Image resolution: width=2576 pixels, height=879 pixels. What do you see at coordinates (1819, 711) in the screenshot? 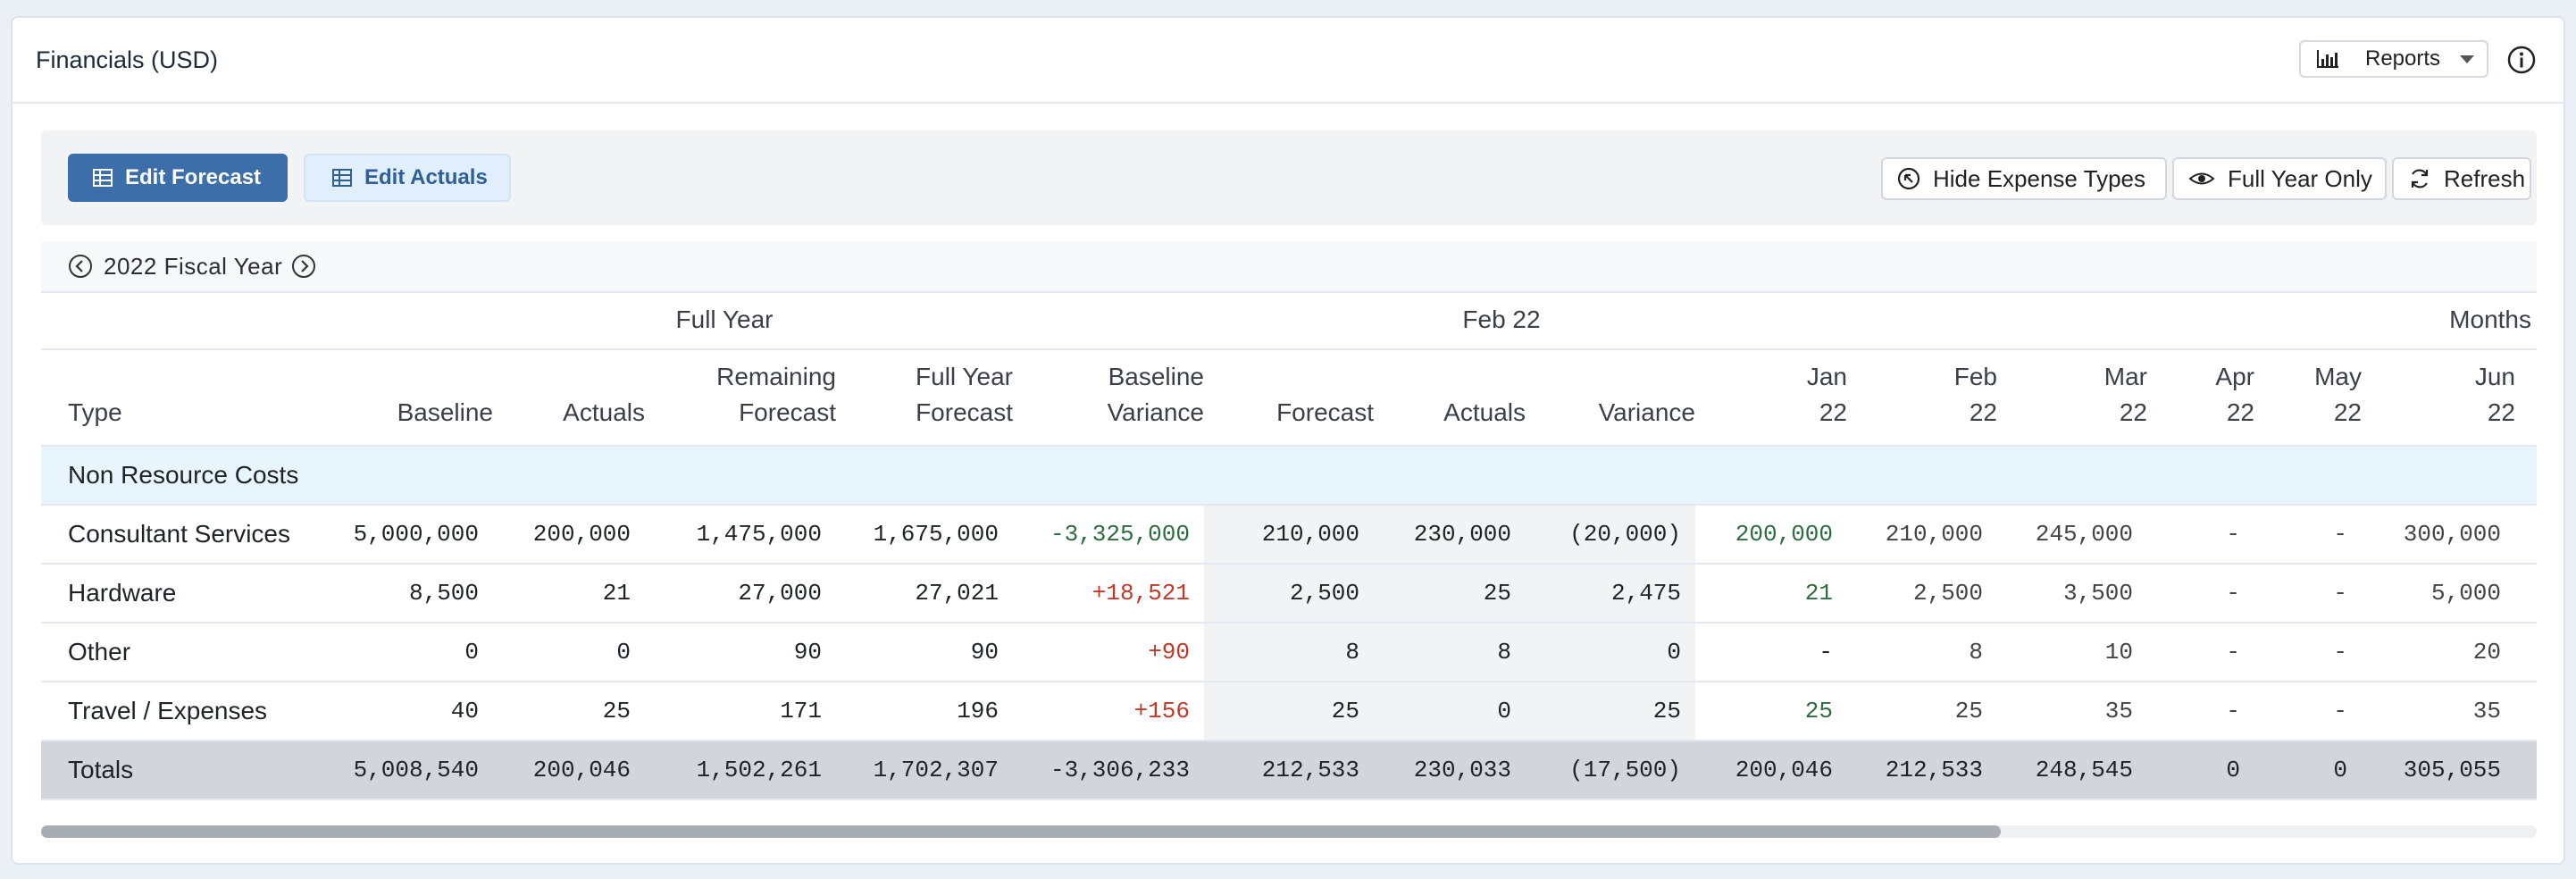
I see `cell-jan: 25` at bounding box center [1819, 711].